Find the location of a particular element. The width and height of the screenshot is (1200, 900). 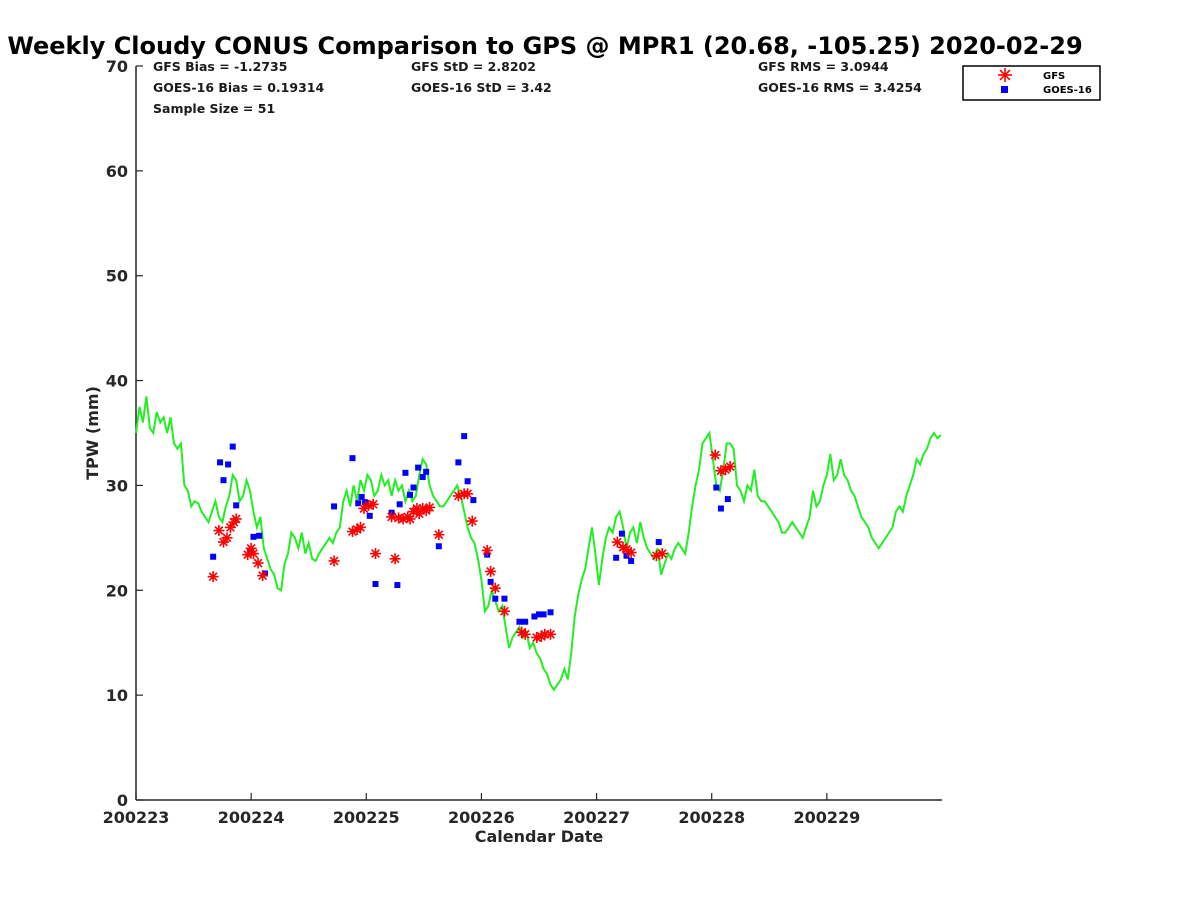

y-tick-label: 30 is located at coordinates (117, 485).